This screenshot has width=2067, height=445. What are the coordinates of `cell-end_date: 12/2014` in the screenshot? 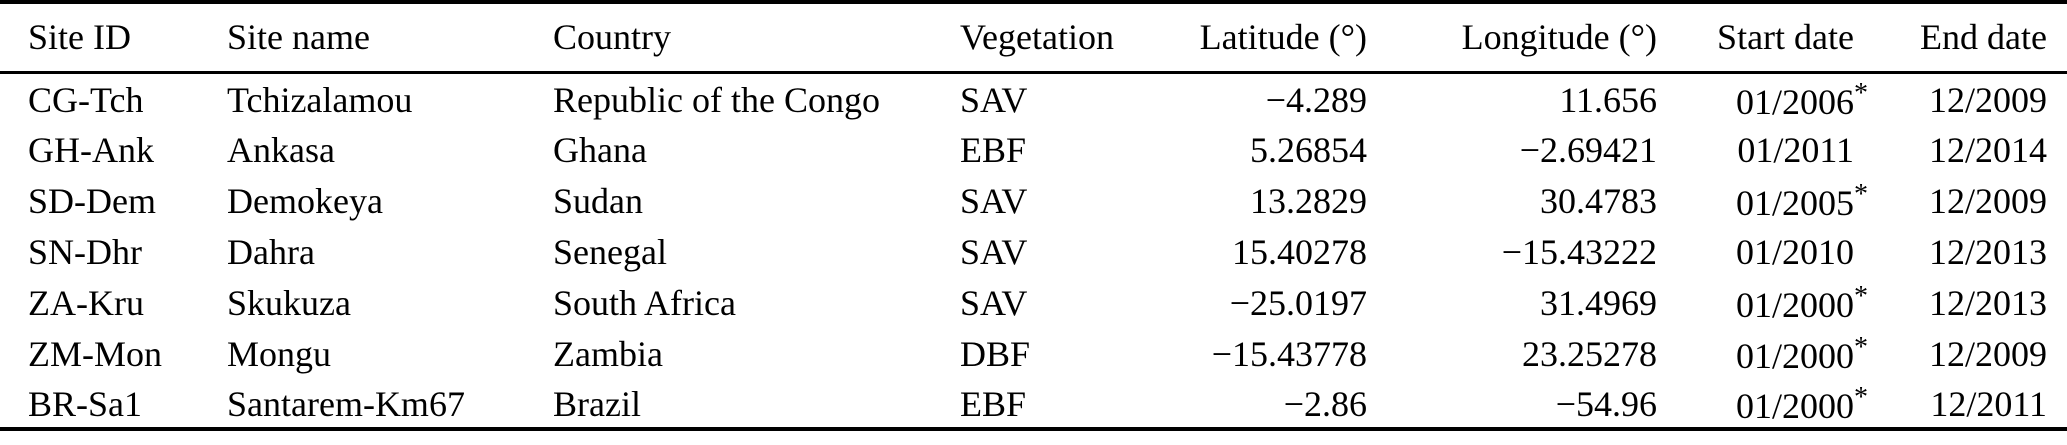 It's located at (1969, 148).